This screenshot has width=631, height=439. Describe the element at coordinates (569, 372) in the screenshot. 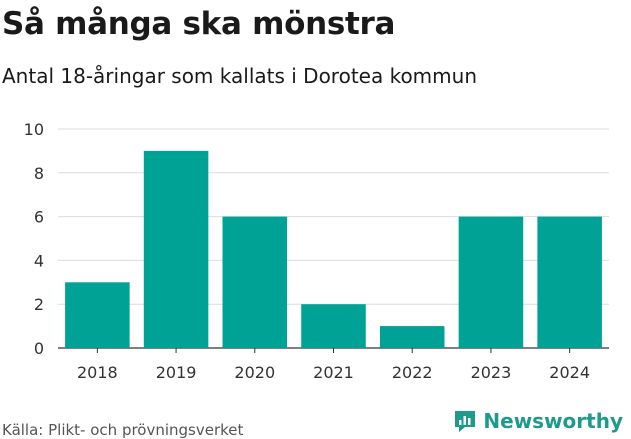

I see `x-tick-label: 2024` at that location.